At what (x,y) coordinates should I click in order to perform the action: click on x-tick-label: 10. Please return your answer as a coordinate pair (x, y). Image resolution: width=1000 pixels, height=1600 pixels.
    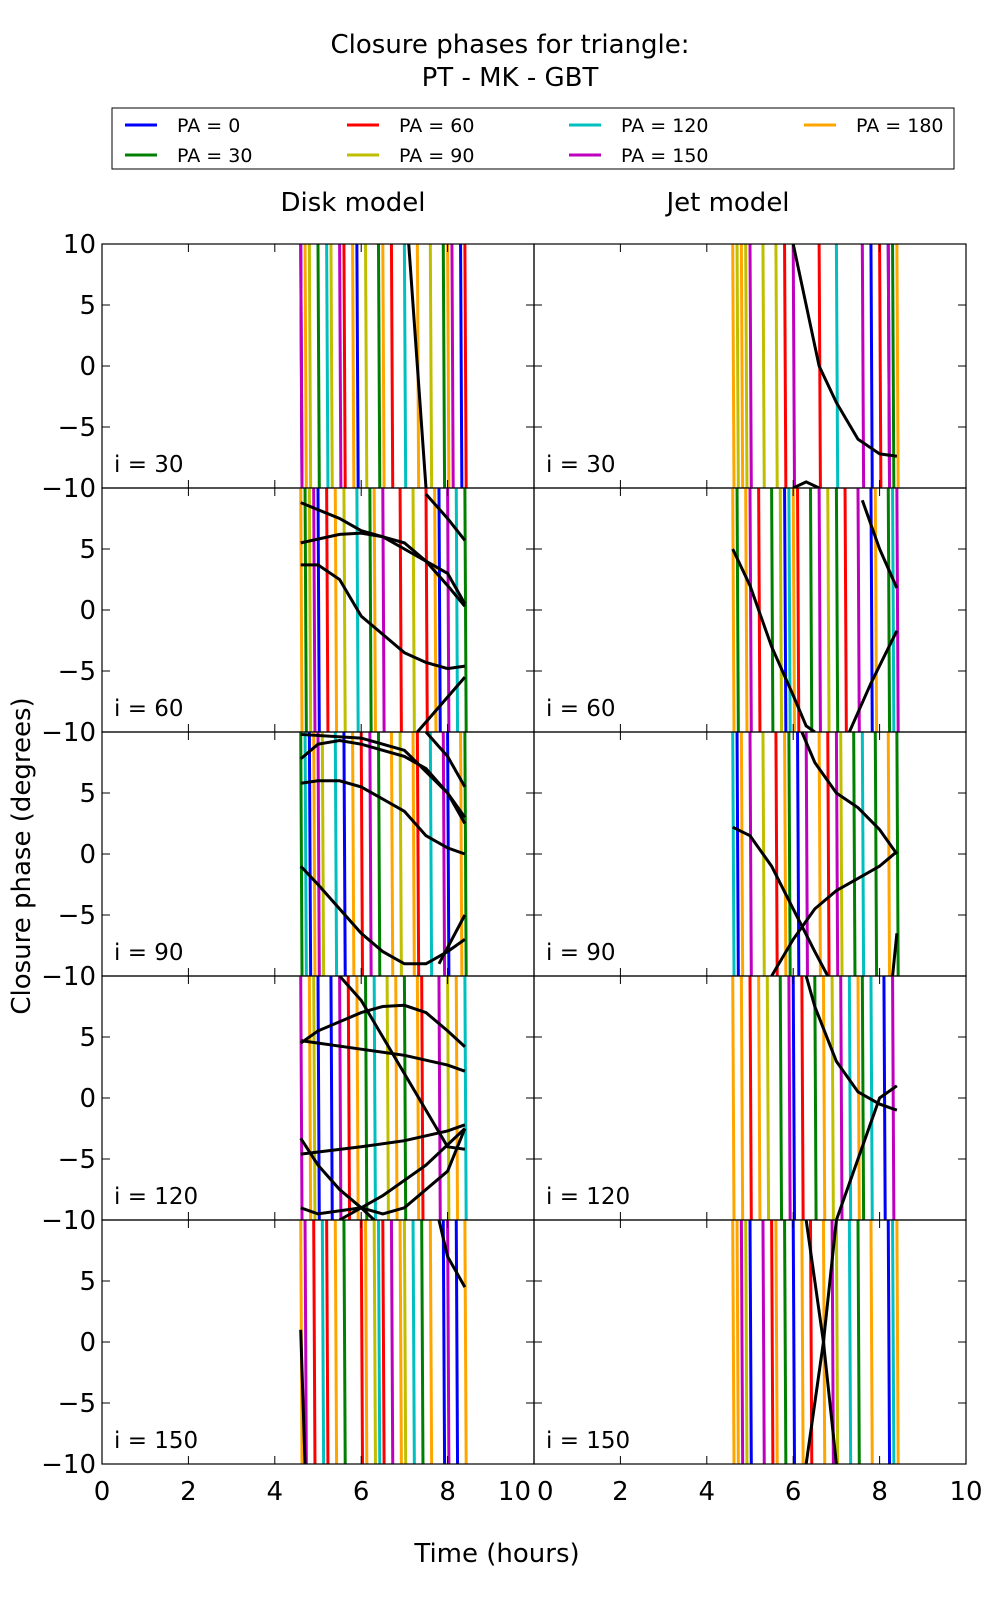
    Looking at the image, I should click on (965, 1492).